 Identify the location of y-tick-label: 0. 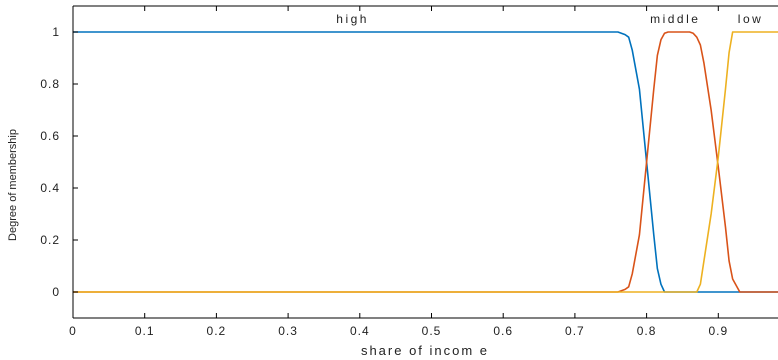
(56, 292).